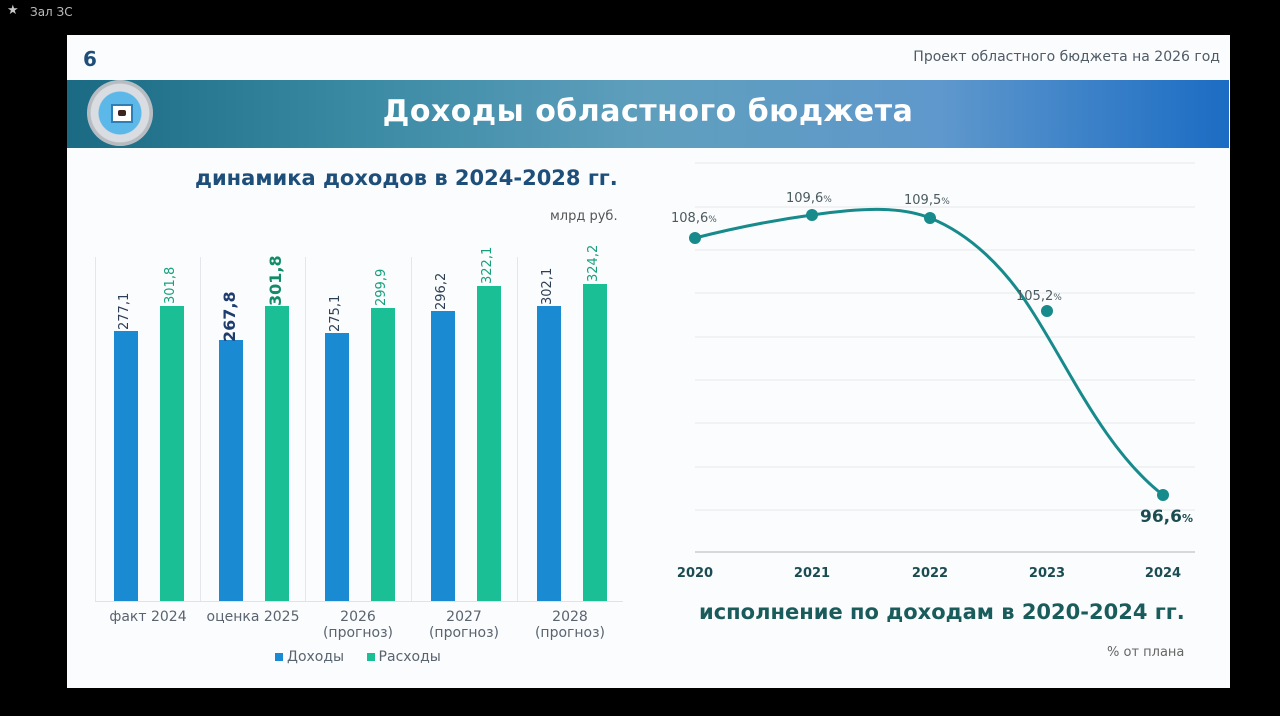 This screenshot has height=716, width=1280. I want to click on category-label: 2028 (прогноз), so click(570, 625).